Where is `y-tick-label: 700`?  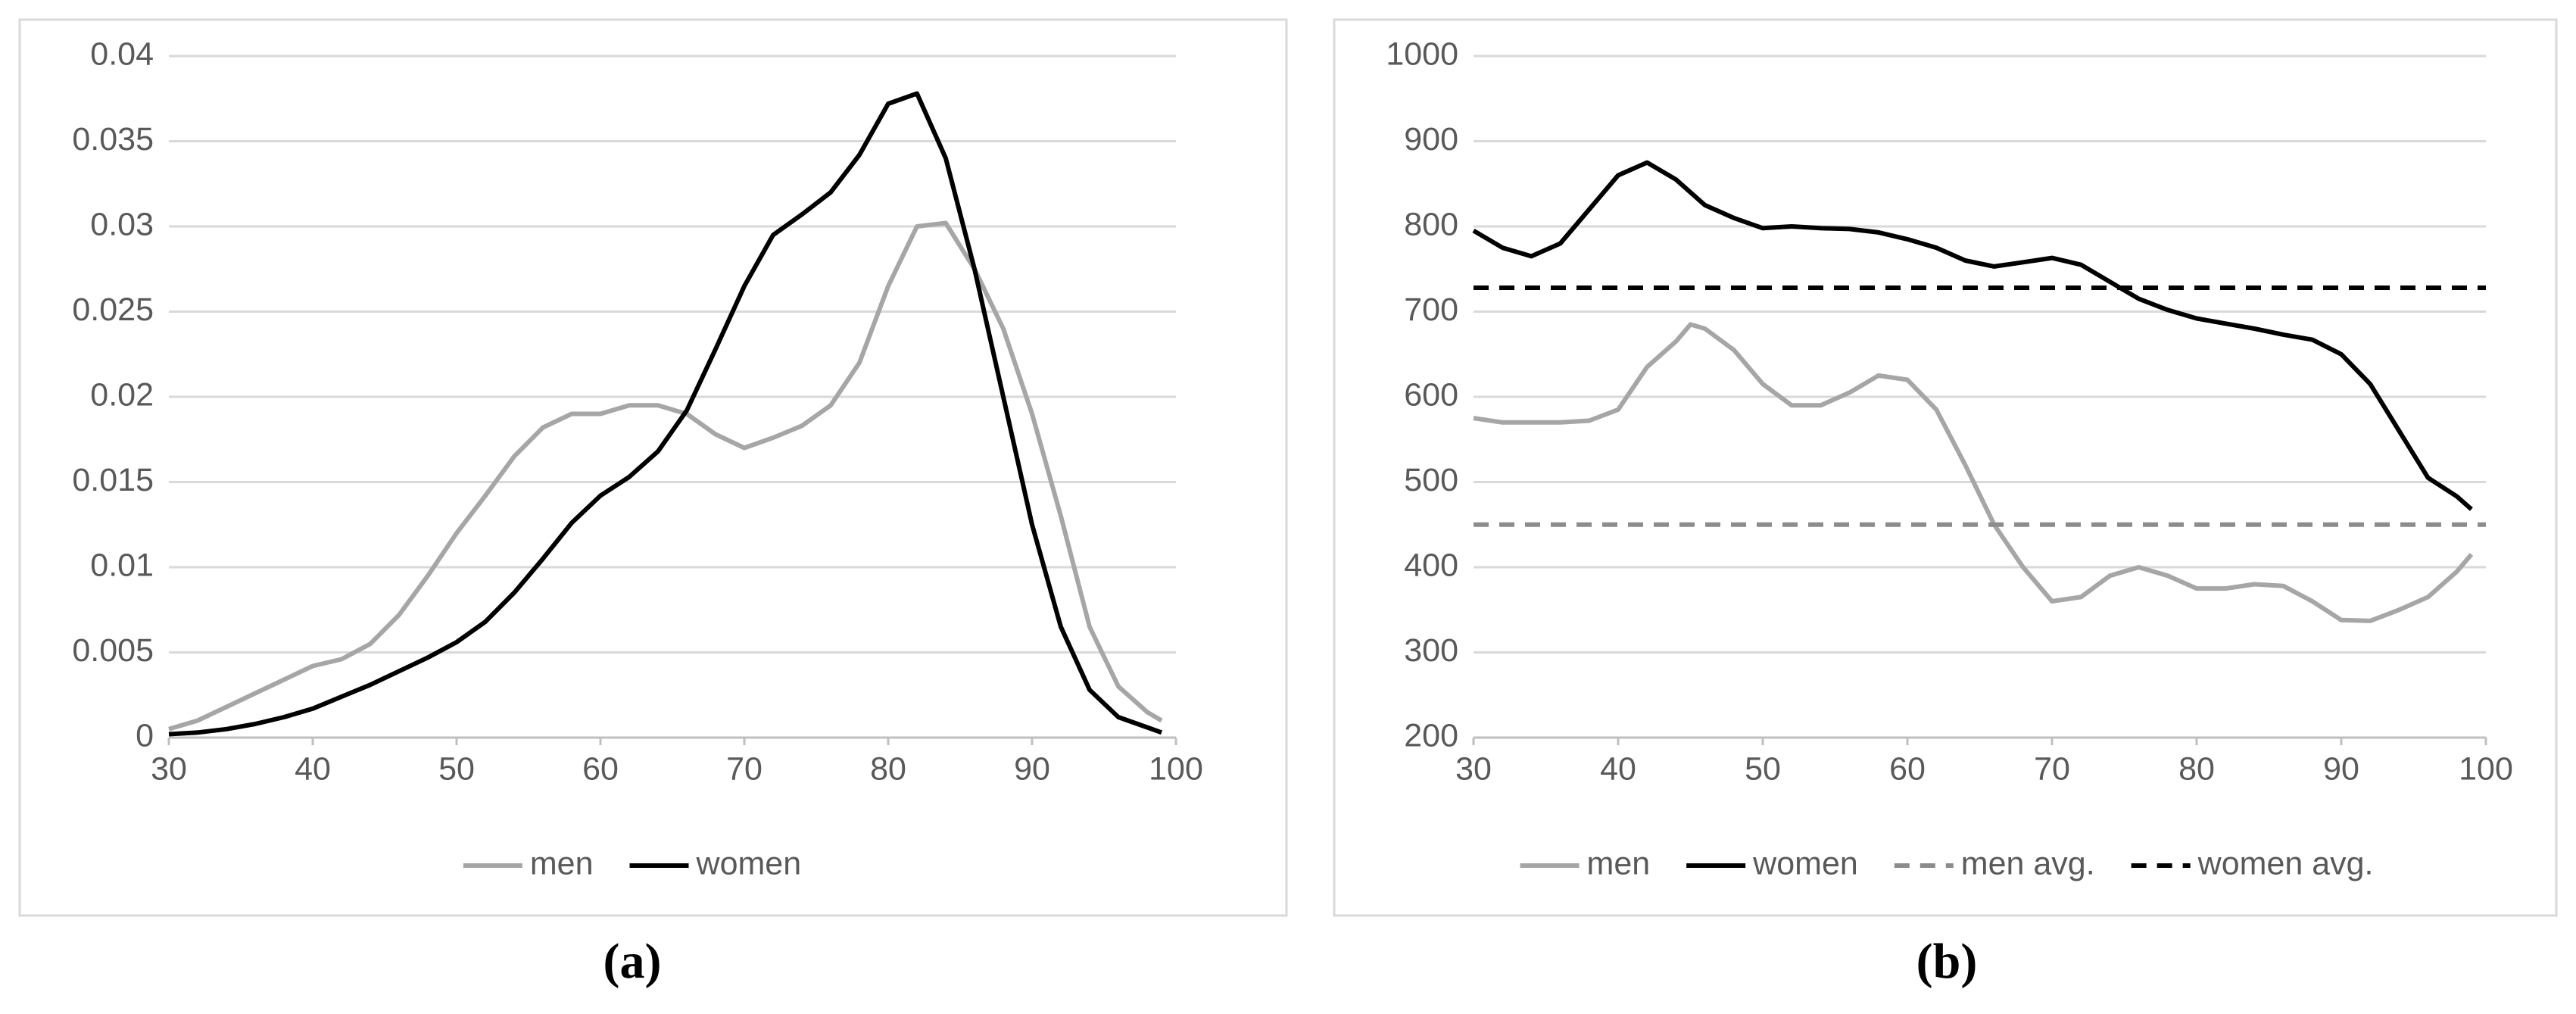
y-tick-label: 700 is located at coordinates (1431, 310).